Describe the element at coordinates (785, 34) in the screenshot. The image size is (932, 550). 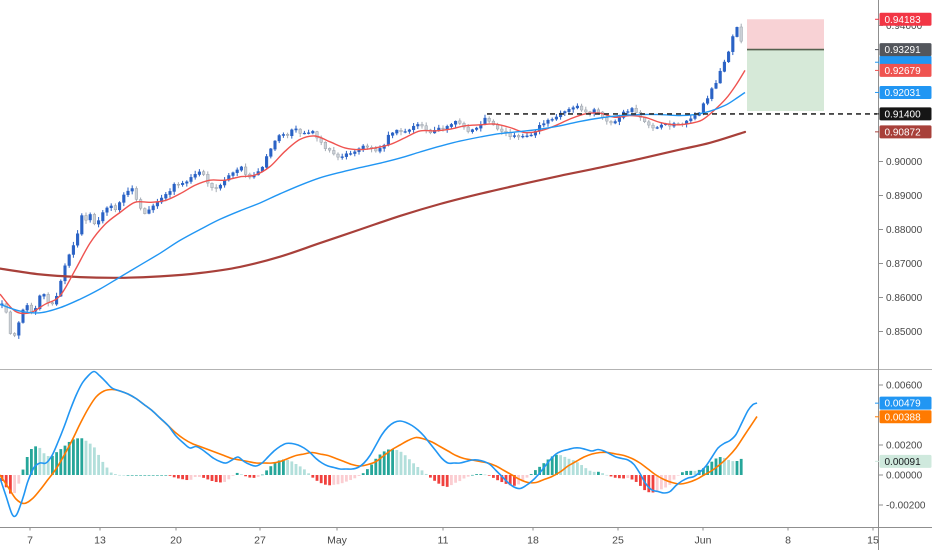
I see `position-loss-zone` at that location.